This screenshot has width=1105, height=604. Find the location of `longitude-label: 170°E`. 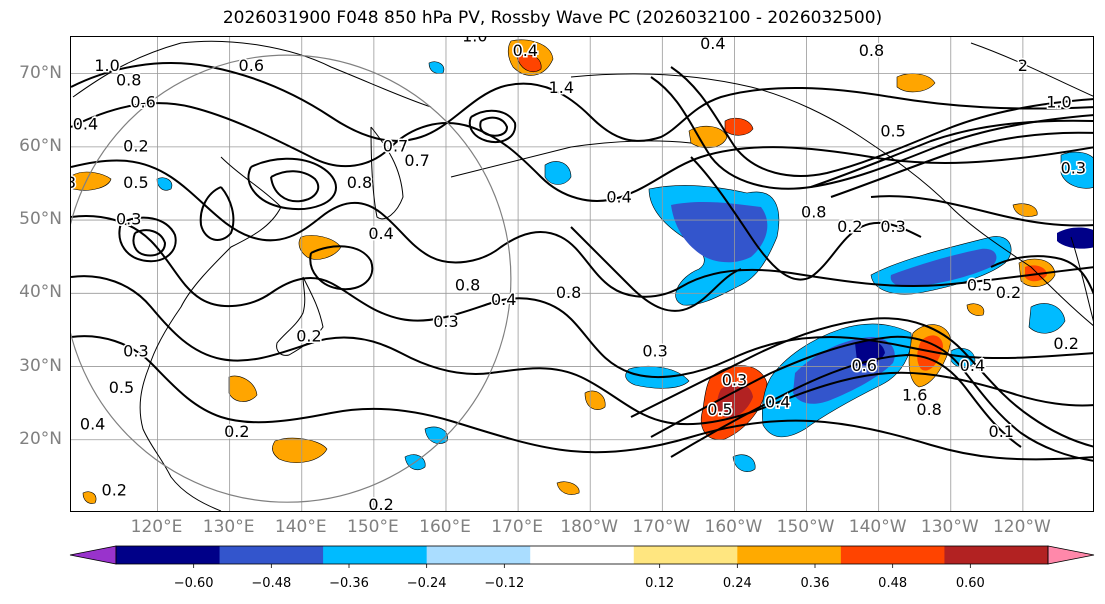

longitude-label: 170°E is located at coordinates (517, 527).